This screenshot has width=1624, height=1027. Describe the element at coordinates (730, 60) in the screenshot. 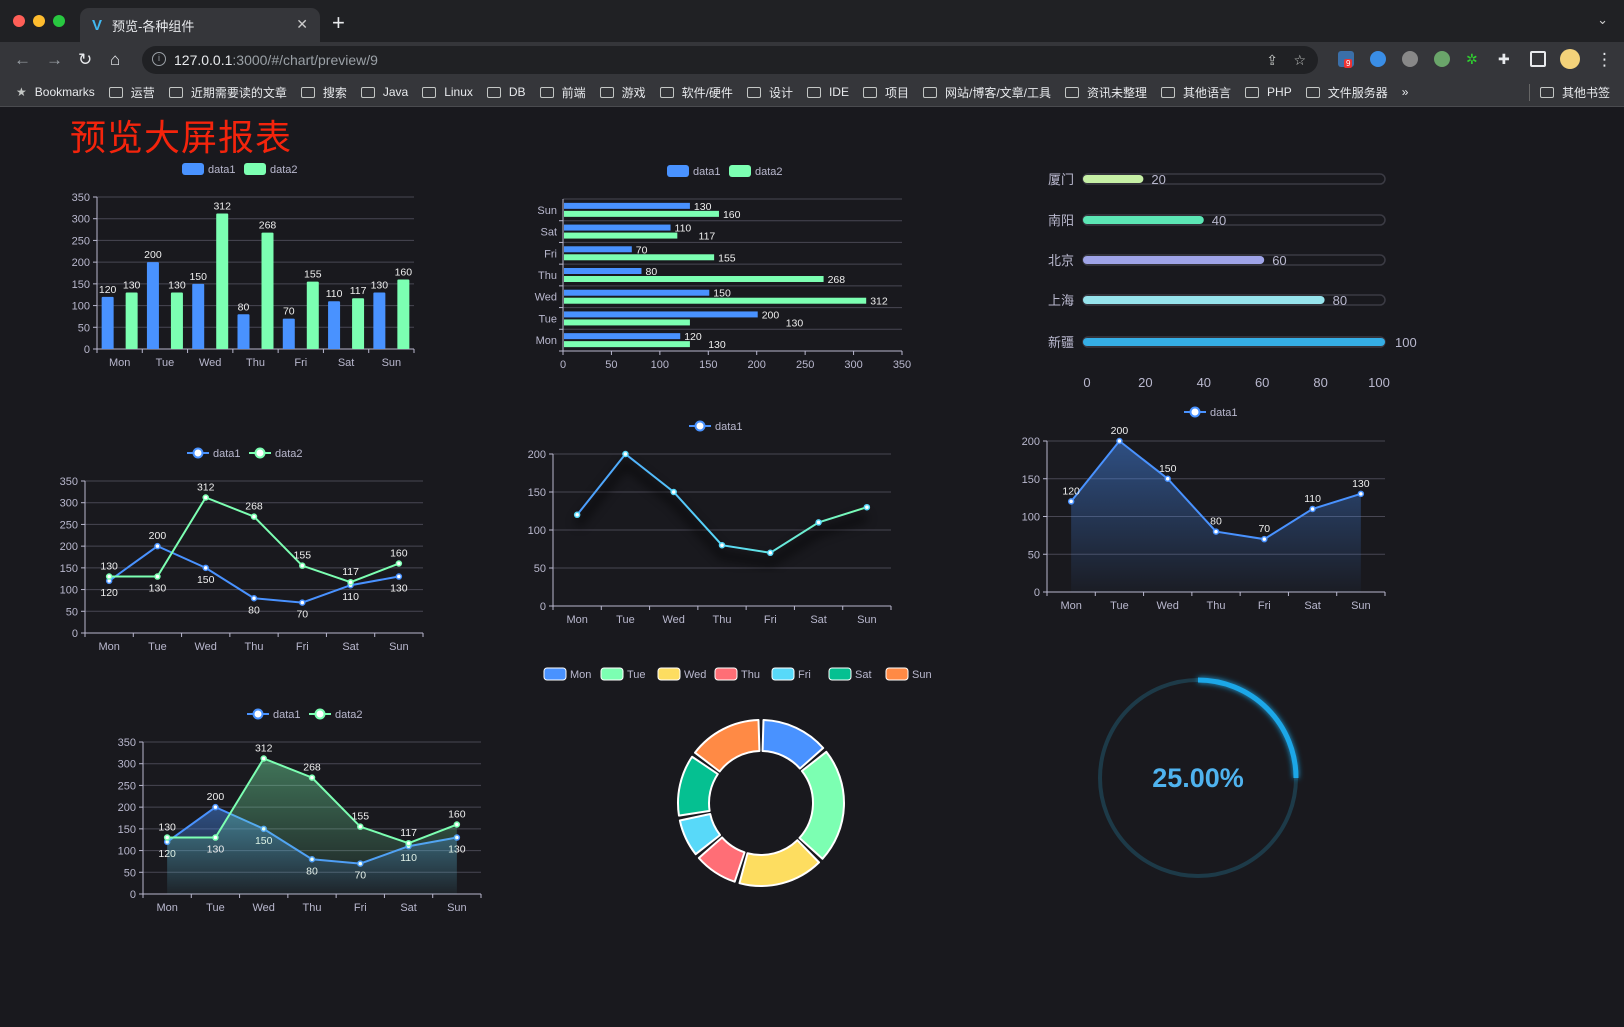

I see `url-input: i 127.0.0.1:3000/#/chart/preview/9 ⇪ ☆` at that location.